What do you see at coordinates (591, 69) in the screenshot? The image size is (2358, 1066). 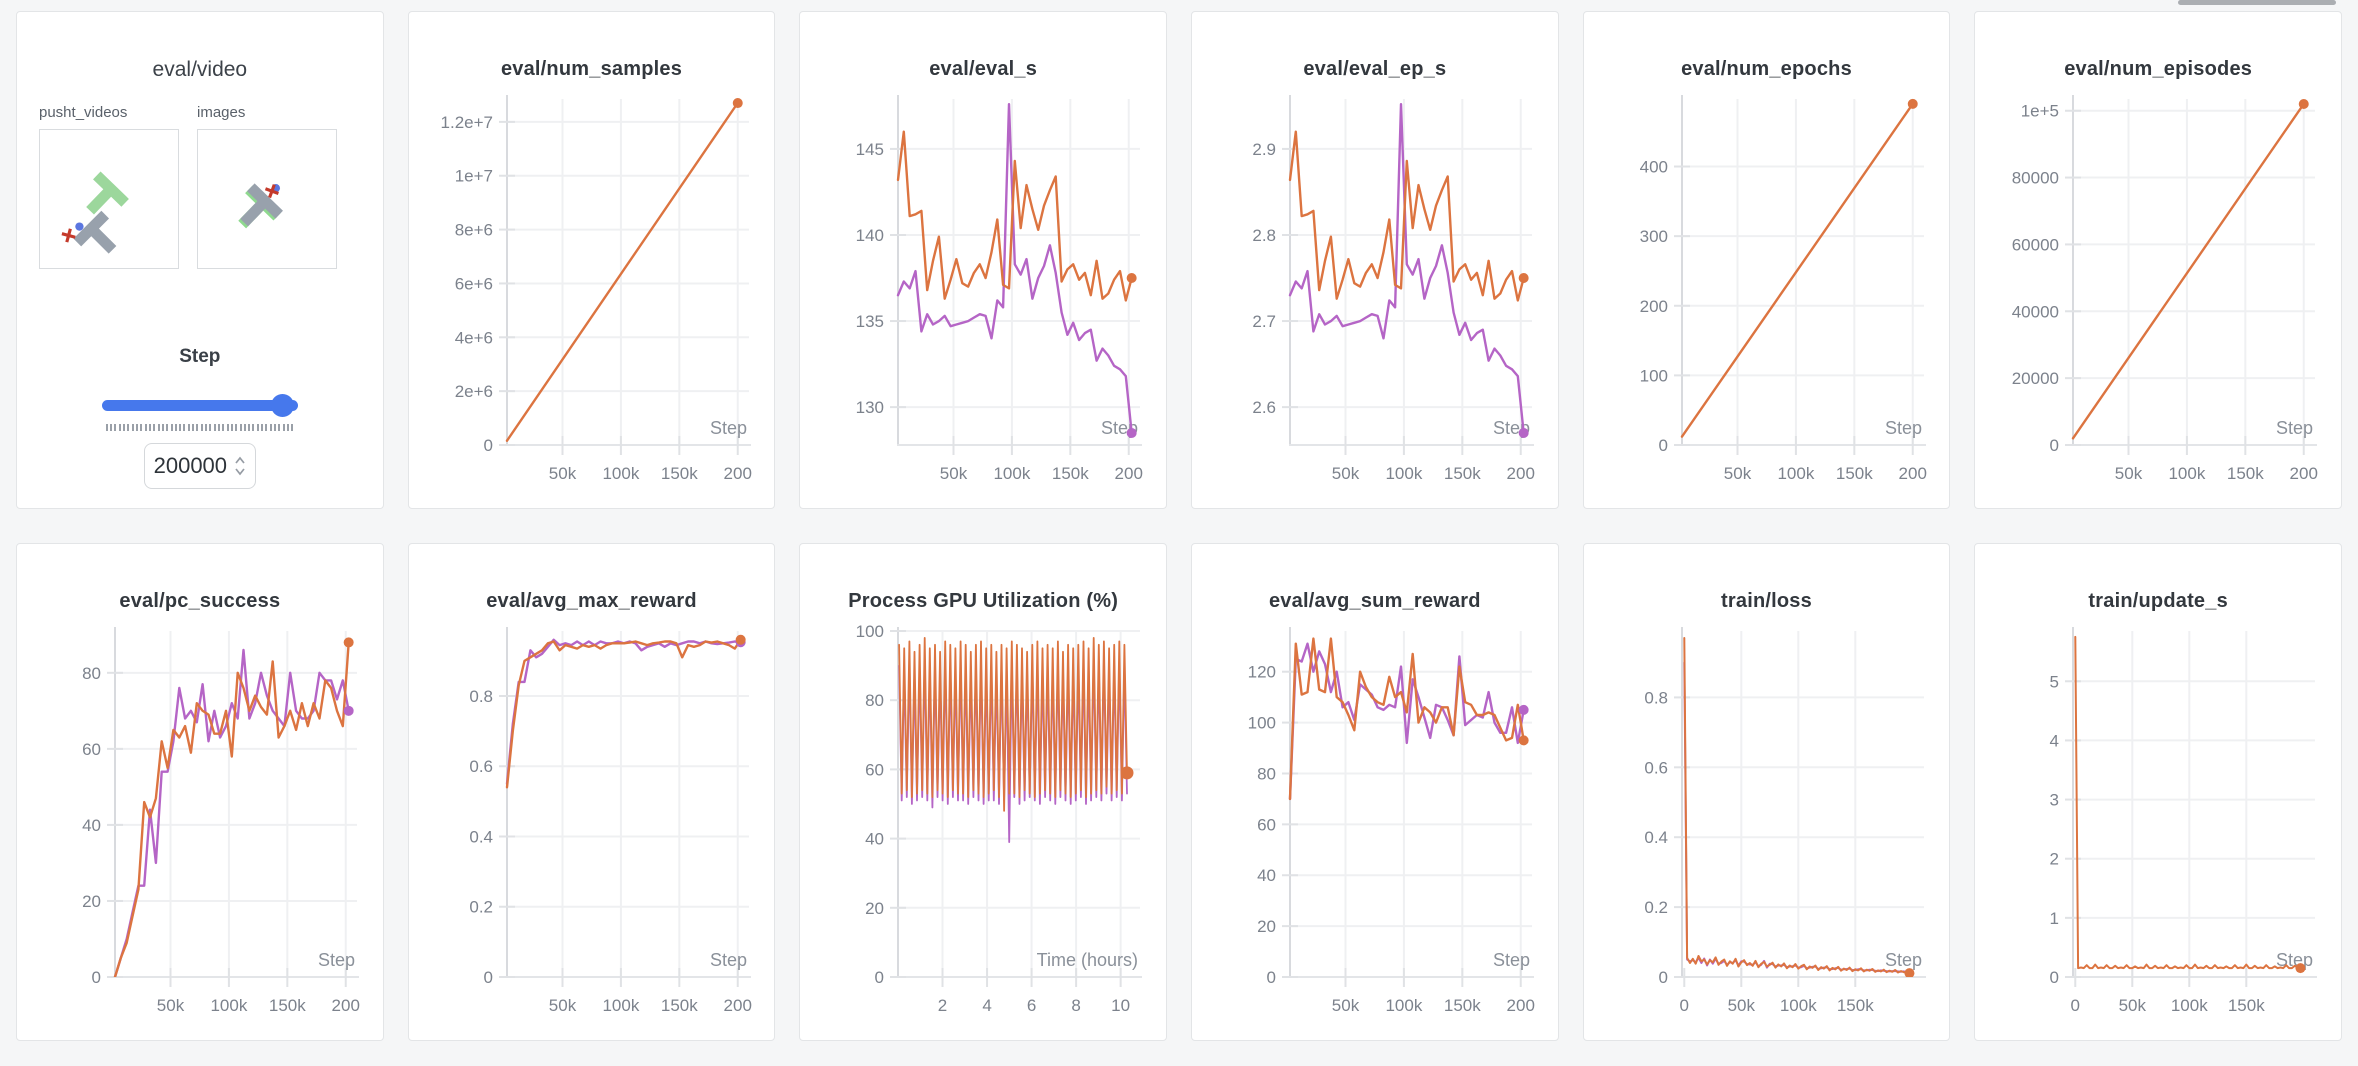 I see `chart-title: eval/num_samples` at bounding box center [591, 69].